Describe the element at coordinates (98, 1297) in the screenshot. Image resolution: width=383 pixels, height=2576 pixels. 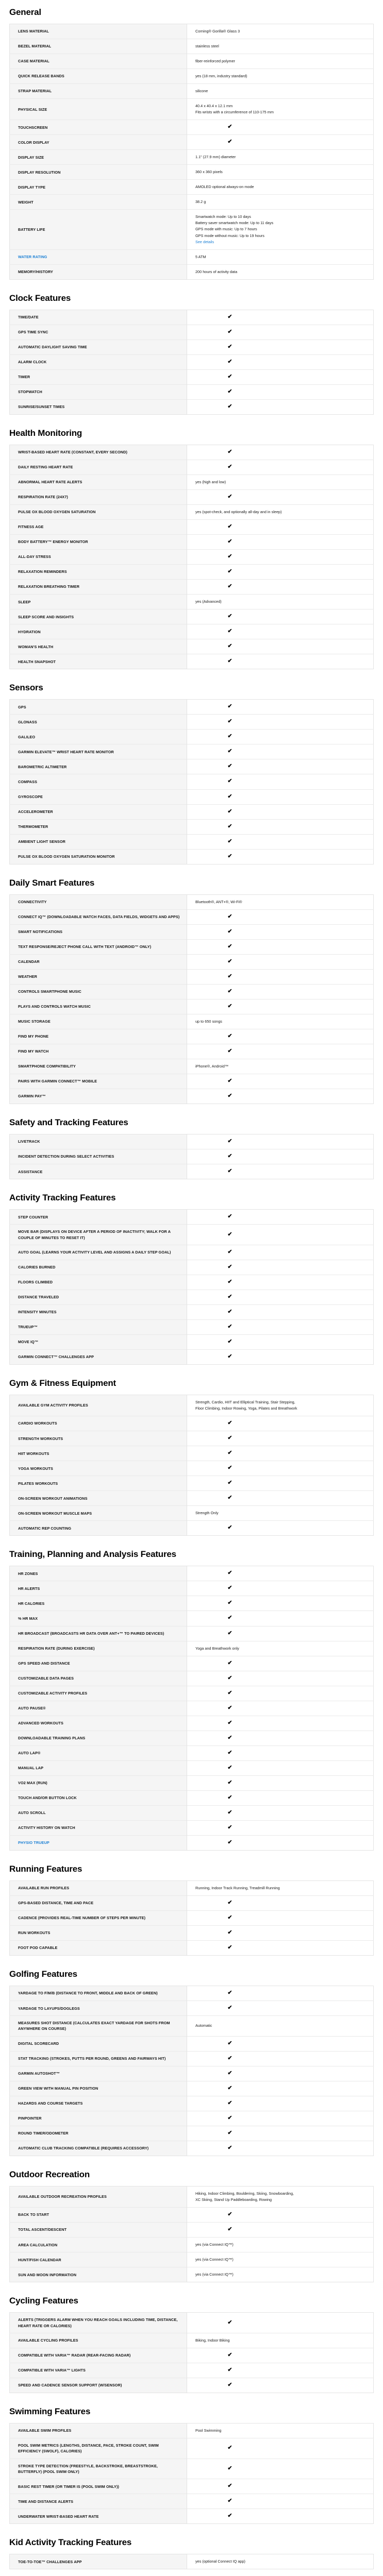
I see `spec-key-cell: DISTANCE TRAVELED` at that location.